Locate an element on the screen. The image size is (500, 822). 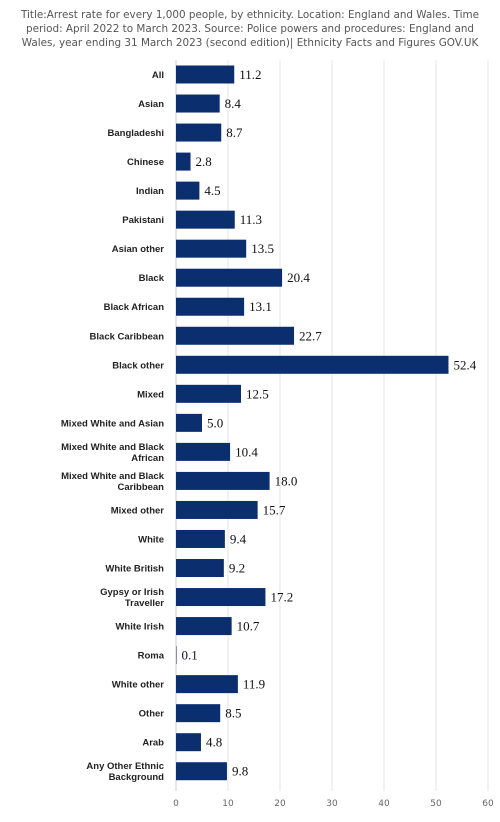
value-label: 9.8 is located at coordinates (240, 771).